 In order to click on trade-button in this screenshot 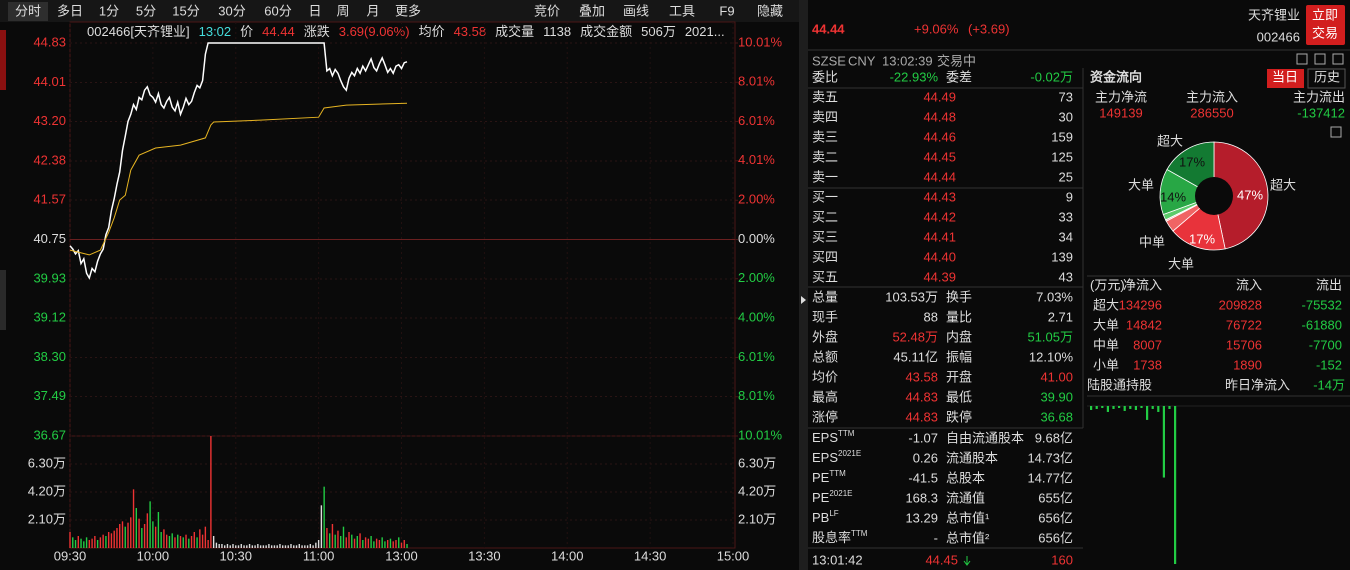, I will do `click(1325, 25)`.